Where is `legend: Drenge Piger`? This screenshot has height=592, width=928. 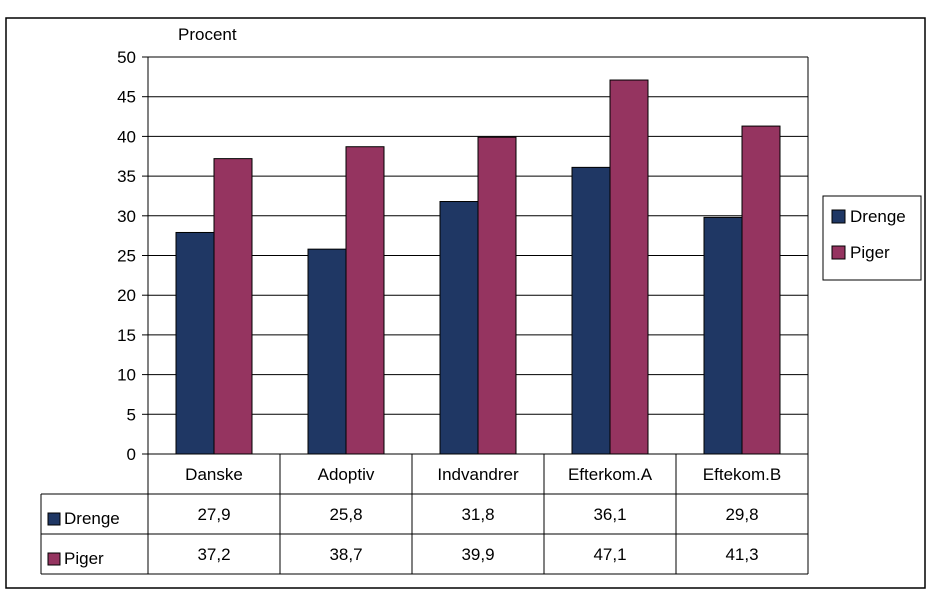 legend: Drenge Piger is located at coordinates (872, 238).